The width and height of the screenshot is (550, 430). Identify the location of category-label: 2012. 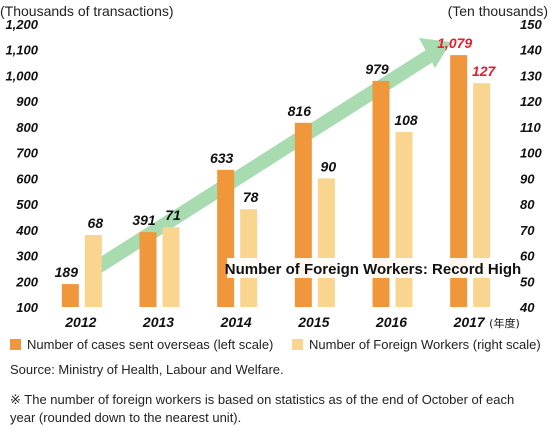
(80, 322).